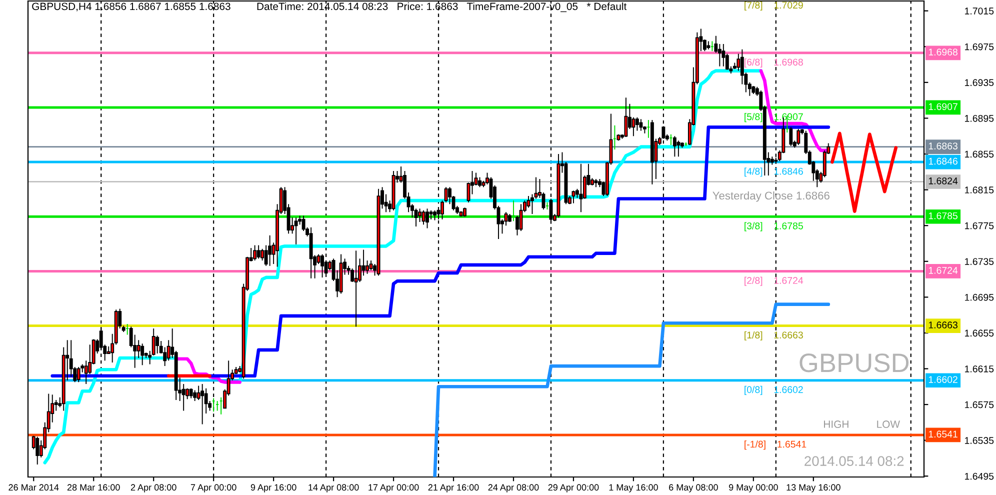 The height and width of the screenshot is (495, 996). I want to click on x-tick-label: 1 May 16:00, so click(633, 488).